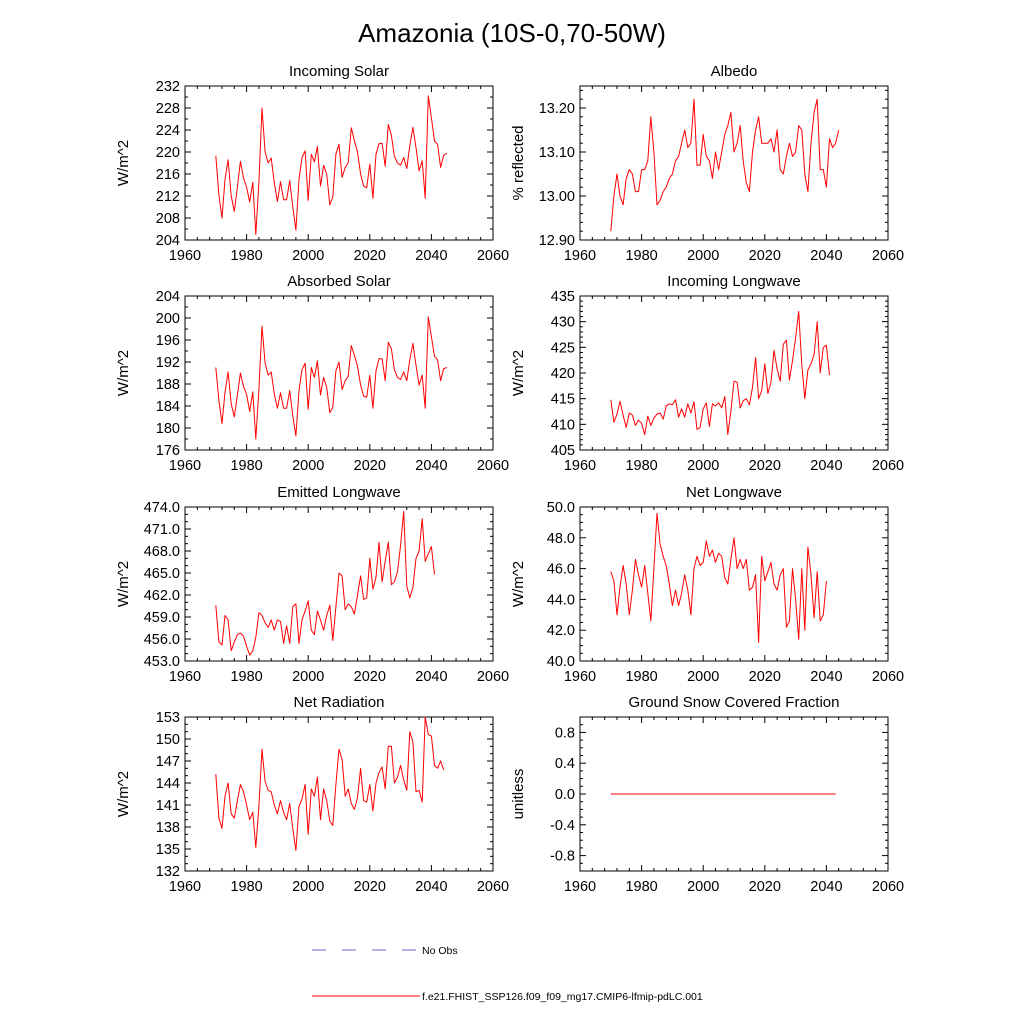 Image resolution: width=1024 pixels, height=1024 pixels. Describe the element at coordinates (557, 197) in the screenshot. I see `y-tick-label: 13.00` at that location.